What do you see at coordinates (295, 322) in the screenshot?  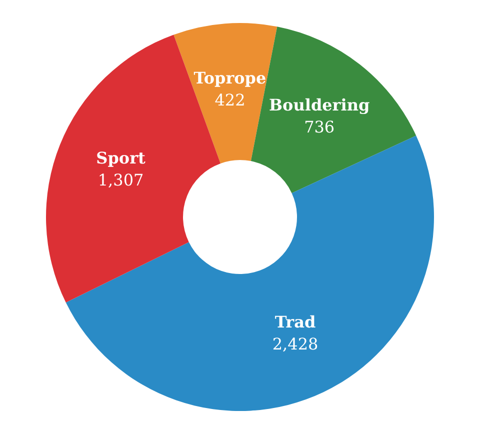 I see `slice-label: Trad` at bounding box center [295, 322].